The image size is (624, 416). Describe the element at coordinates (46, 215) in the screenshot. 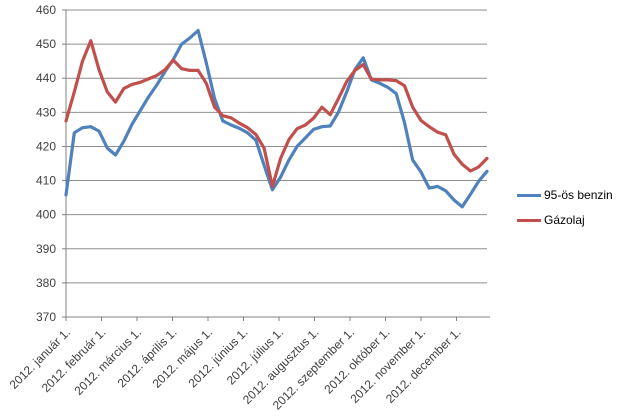

I see `y-axis-tick-label: 400` at that location.